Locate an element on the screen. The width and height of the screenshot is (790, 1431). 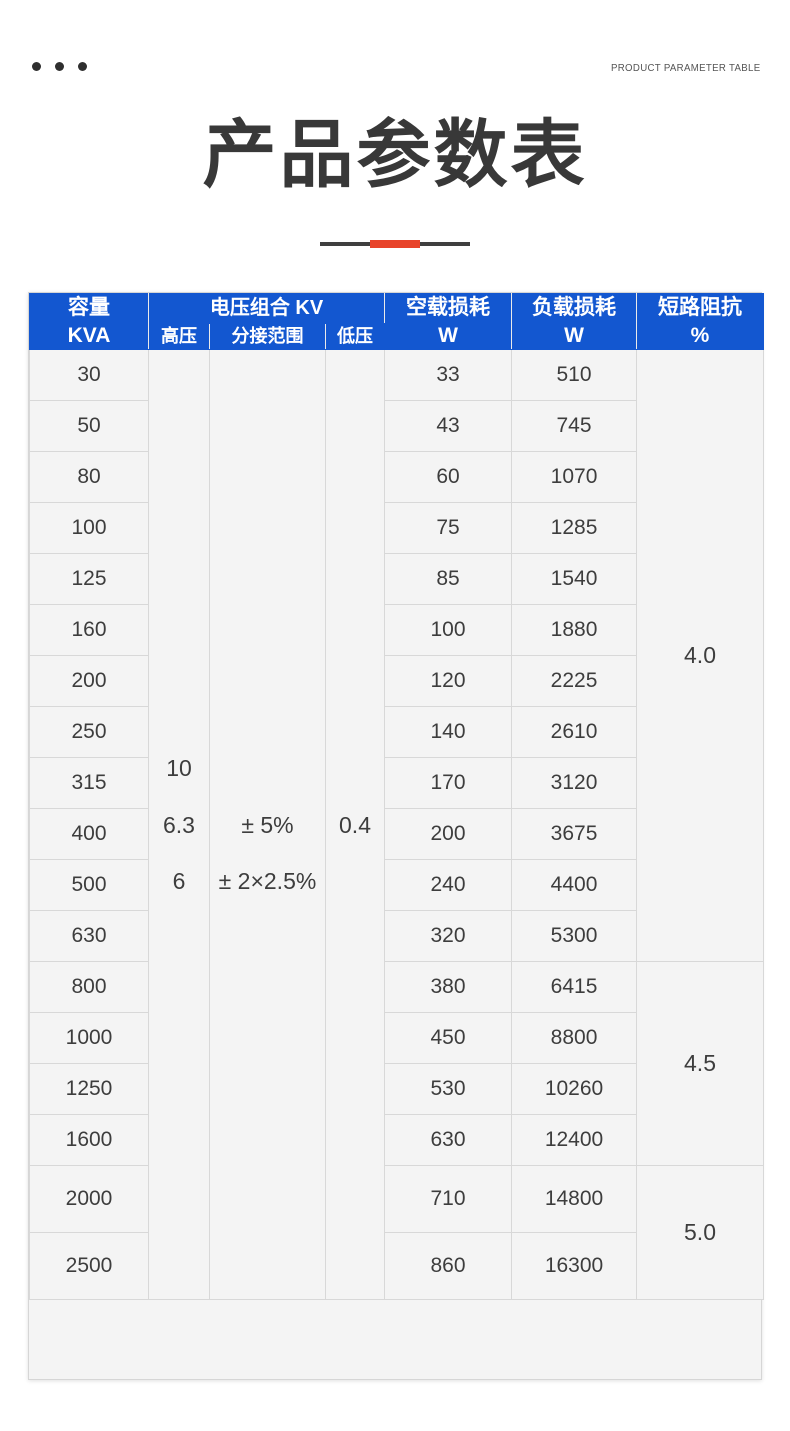
cell-tap-range: ± 5% ± 2×2.5% is located at coordinates (267, 825).